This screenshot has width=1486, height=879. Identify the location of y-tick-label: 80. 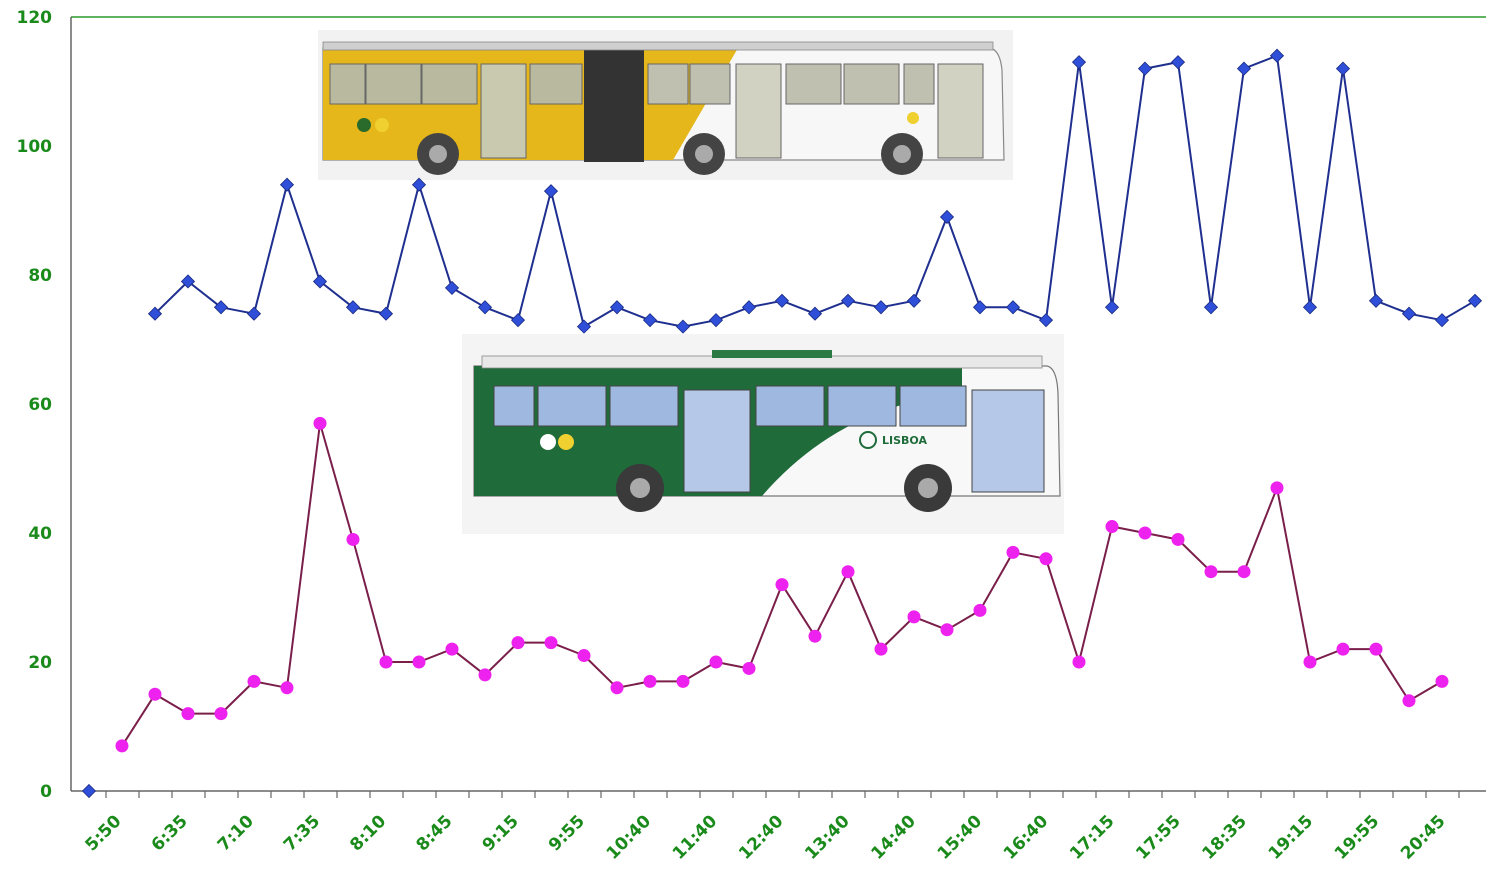
(40, 276).